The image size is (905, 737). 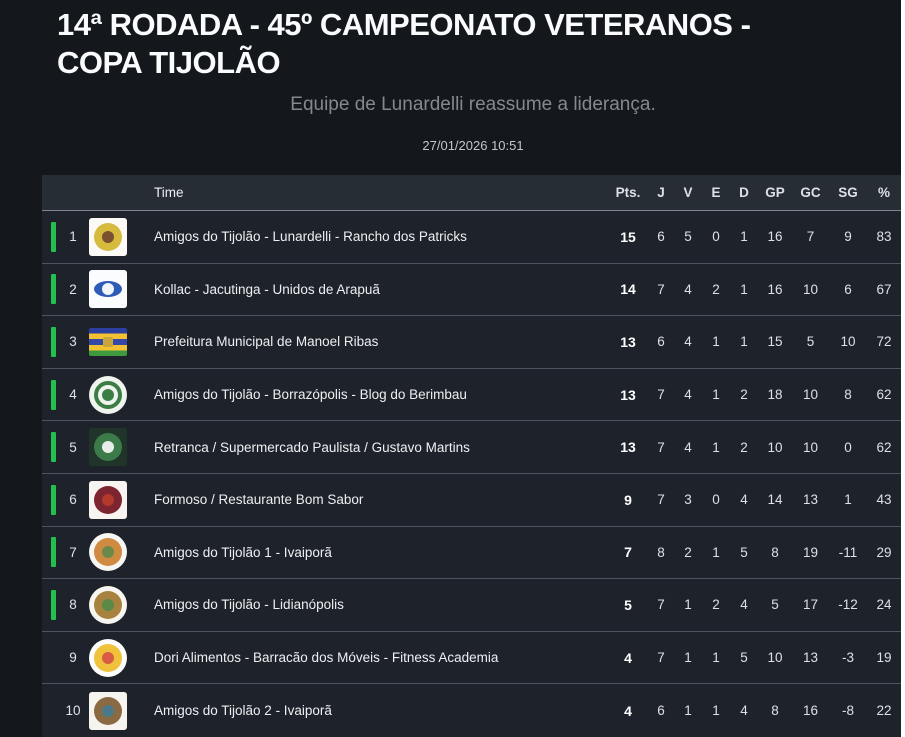 What do you see at coordinates (628, 499) in the screenshot?
I see `stat-pts: 9` at bounding box center [628, 499].